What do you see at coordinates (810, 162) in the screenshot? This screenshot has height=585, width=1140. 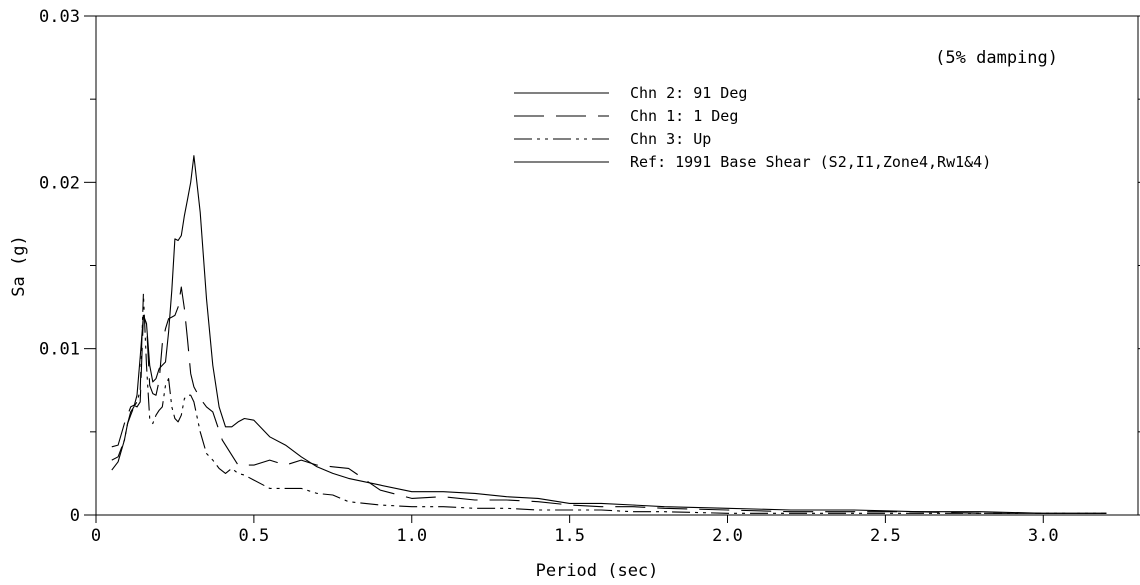 I see `legend-label-4: Ref: 1991 Base Shear (S2,I1,Zone4,Rw1&4)` at bounding box center [810, 162].